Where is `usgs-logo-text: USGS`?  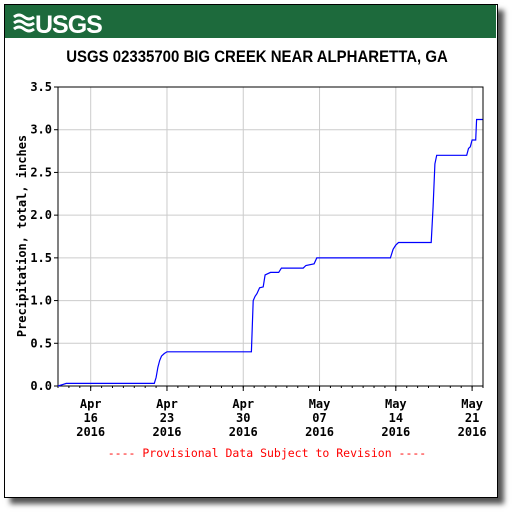
usgs-logo-text: USGS is located at coordinates (69, 25).